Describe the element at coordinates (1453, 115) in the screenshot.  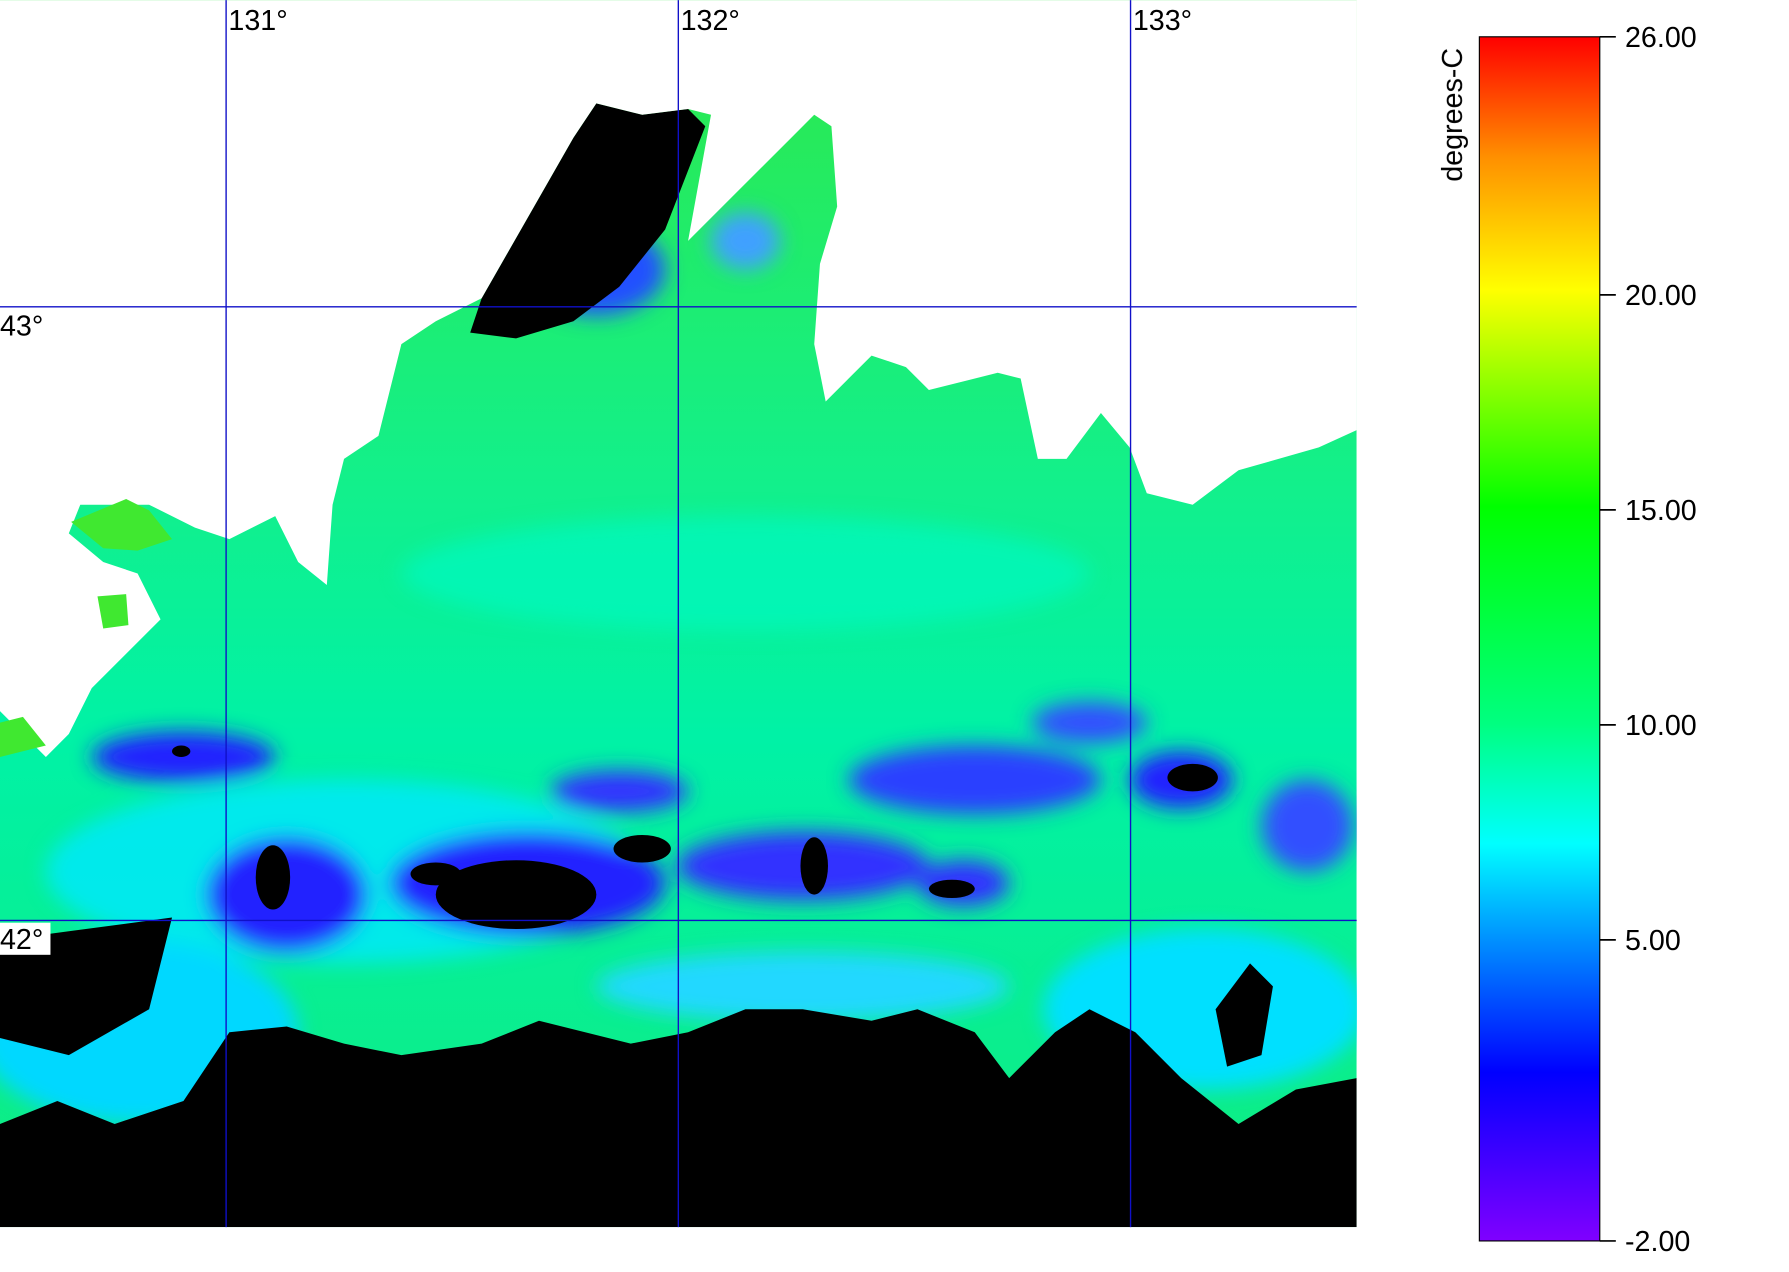
I see `colorbar-label: degrees-C` at that location.